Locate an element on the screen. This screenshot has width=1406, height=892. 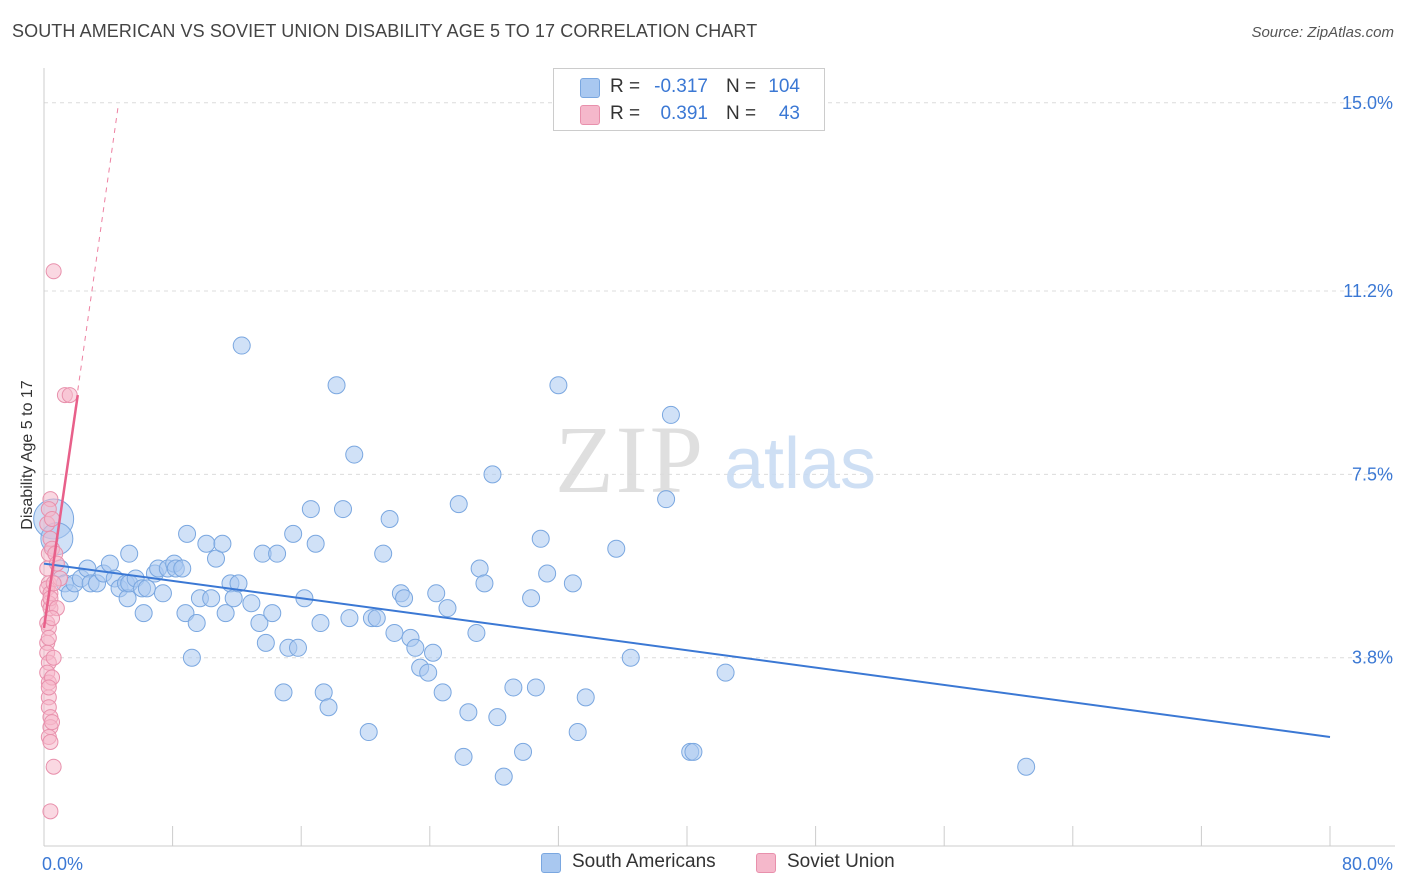
r-value: -0.317 is located at coordinates (681, 86).